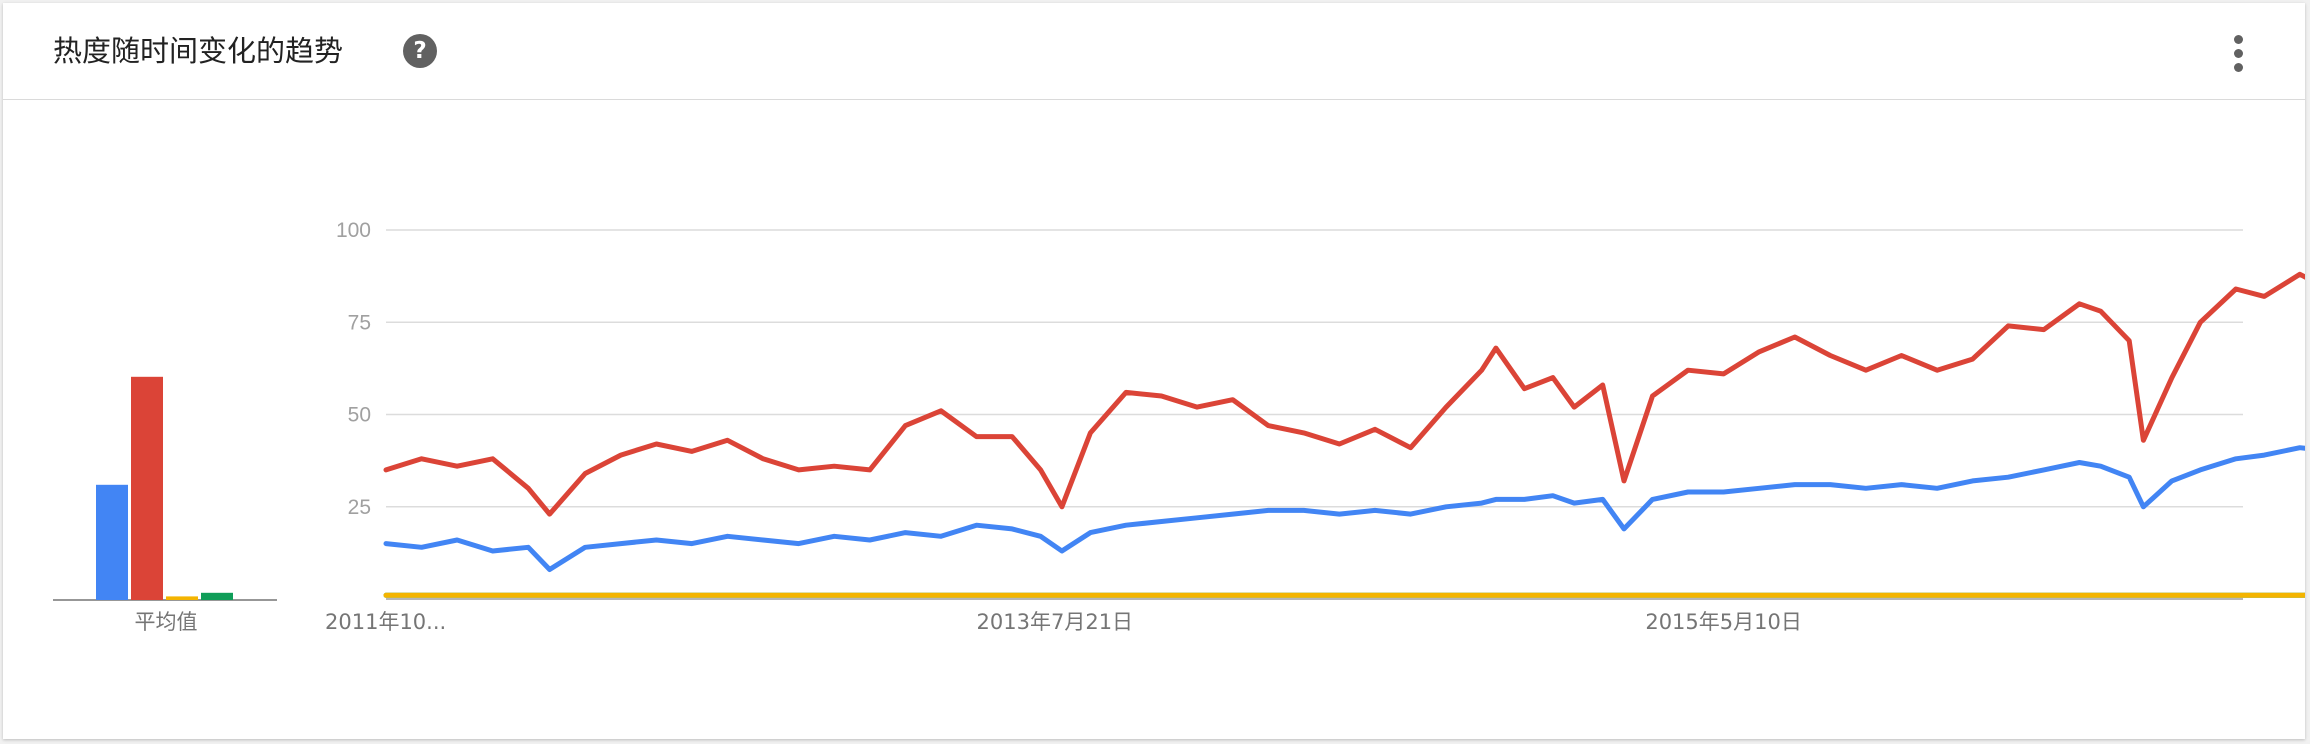 This screenshot has width=2310, height=744. I want to click on card-header: 热度随时间变化的趋势 ?, so click(1154, 51).